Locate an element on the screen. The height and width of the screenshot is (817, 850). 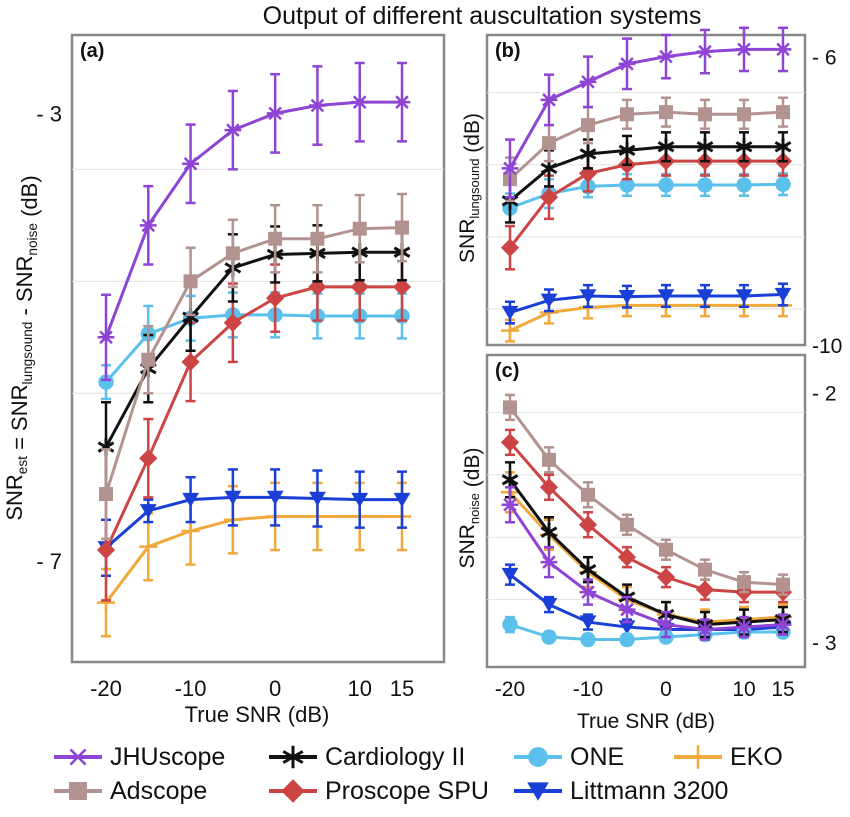
legend-item-jhuscope: JHUscope is located at coordinates (137, 757).